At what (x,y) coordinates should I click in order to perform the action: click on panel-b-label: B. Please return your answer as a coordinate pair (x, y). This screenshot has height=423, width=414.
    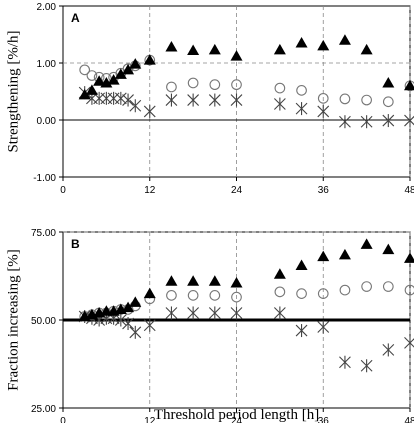
    Looking at the image, I should click on (75, 244).